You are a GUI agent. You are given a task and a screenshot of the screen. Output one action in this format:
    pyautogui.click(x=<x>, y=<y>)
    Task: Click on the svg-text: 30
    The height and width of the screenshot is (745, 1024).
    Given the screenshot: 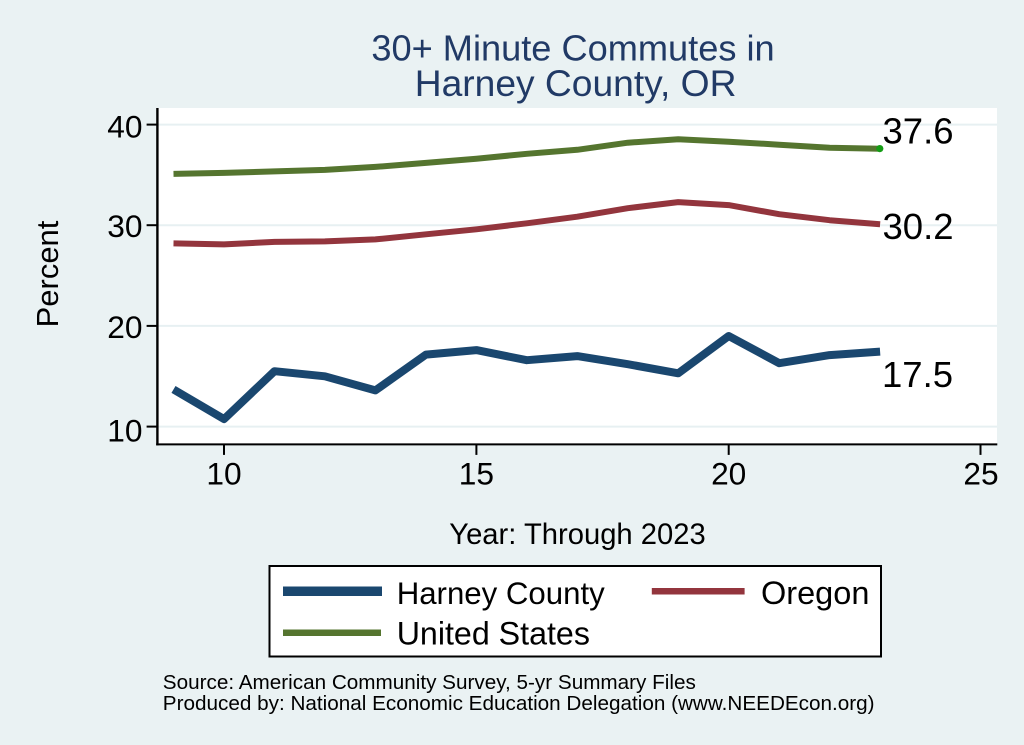 What is the action you would take?
    pyautogui.click(x=124, y=226)
    